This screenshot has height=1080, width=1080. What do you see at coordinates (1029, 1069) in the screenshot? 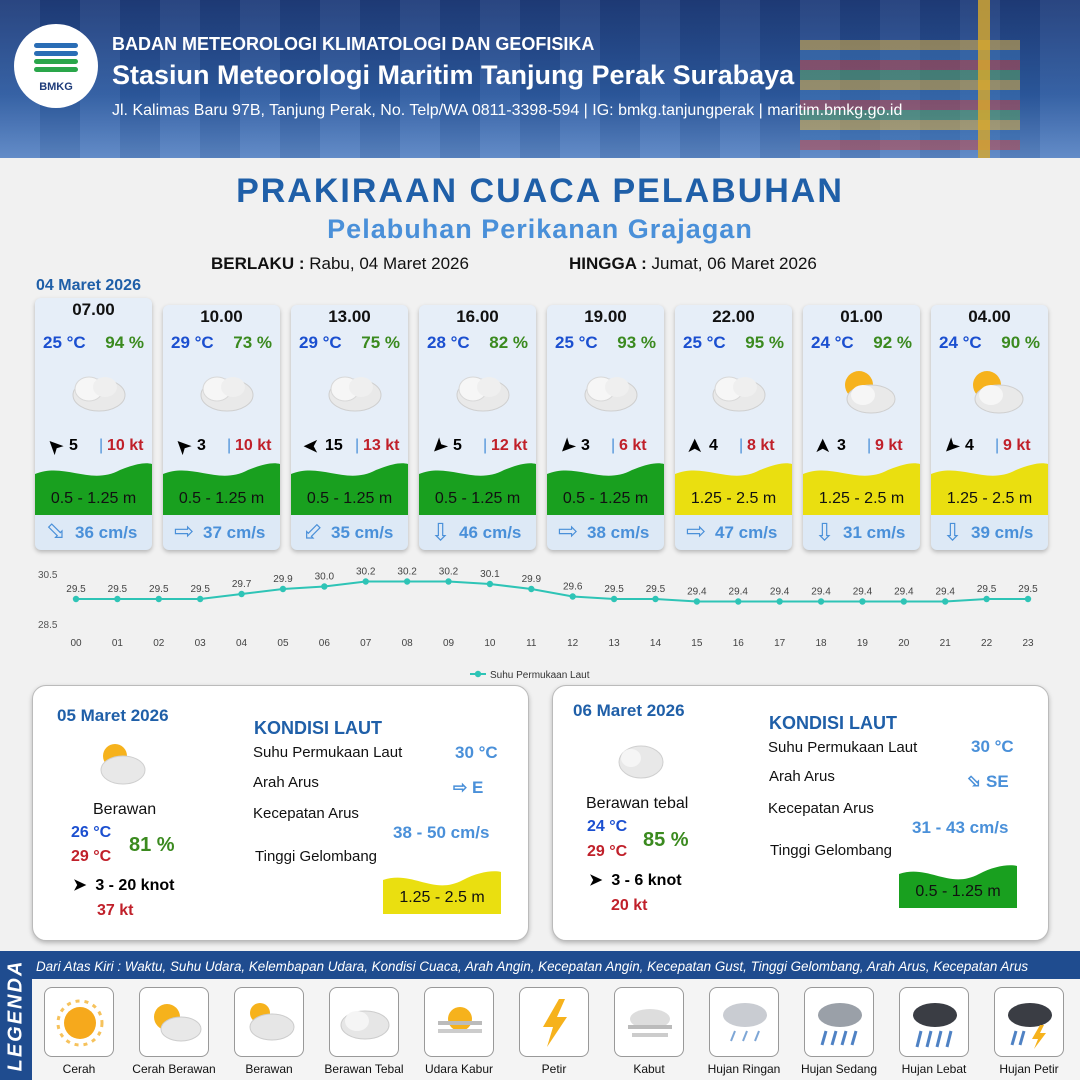
I see `legend-item-label: Hujan Petir` at bounding box center [1029, 1069].